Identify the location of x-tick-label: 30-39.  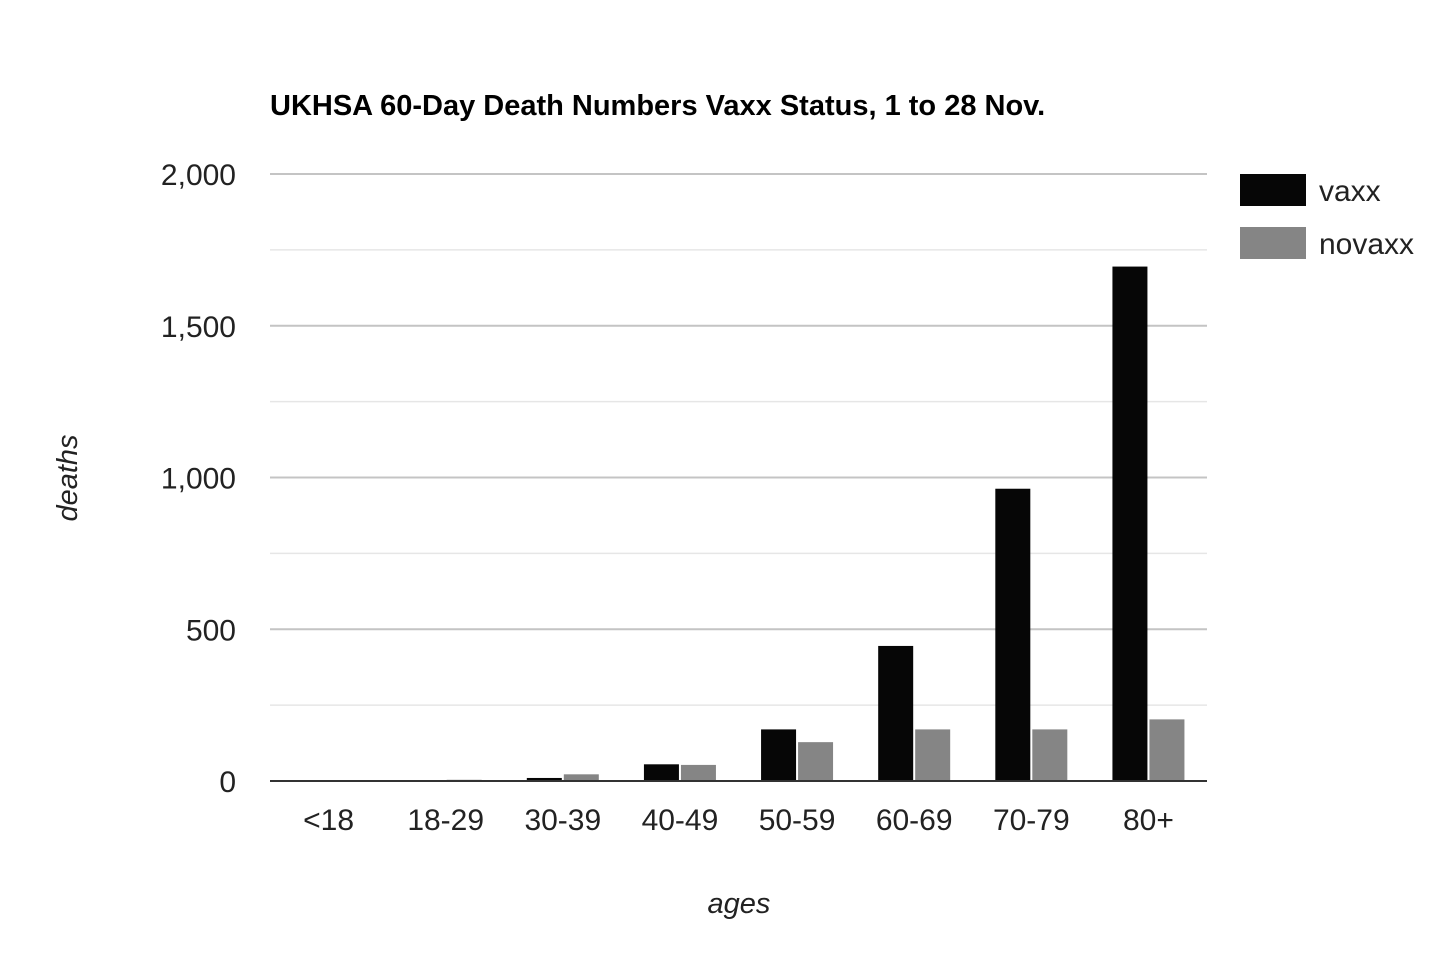
(562, 820).